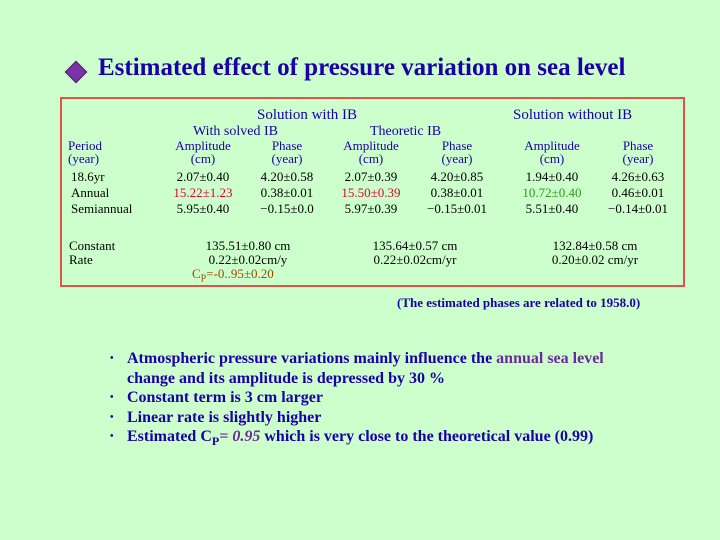 The image size is (720, 540). I want to click on col-header-theo-amp: Amplitude (cm), so click(371, 152).